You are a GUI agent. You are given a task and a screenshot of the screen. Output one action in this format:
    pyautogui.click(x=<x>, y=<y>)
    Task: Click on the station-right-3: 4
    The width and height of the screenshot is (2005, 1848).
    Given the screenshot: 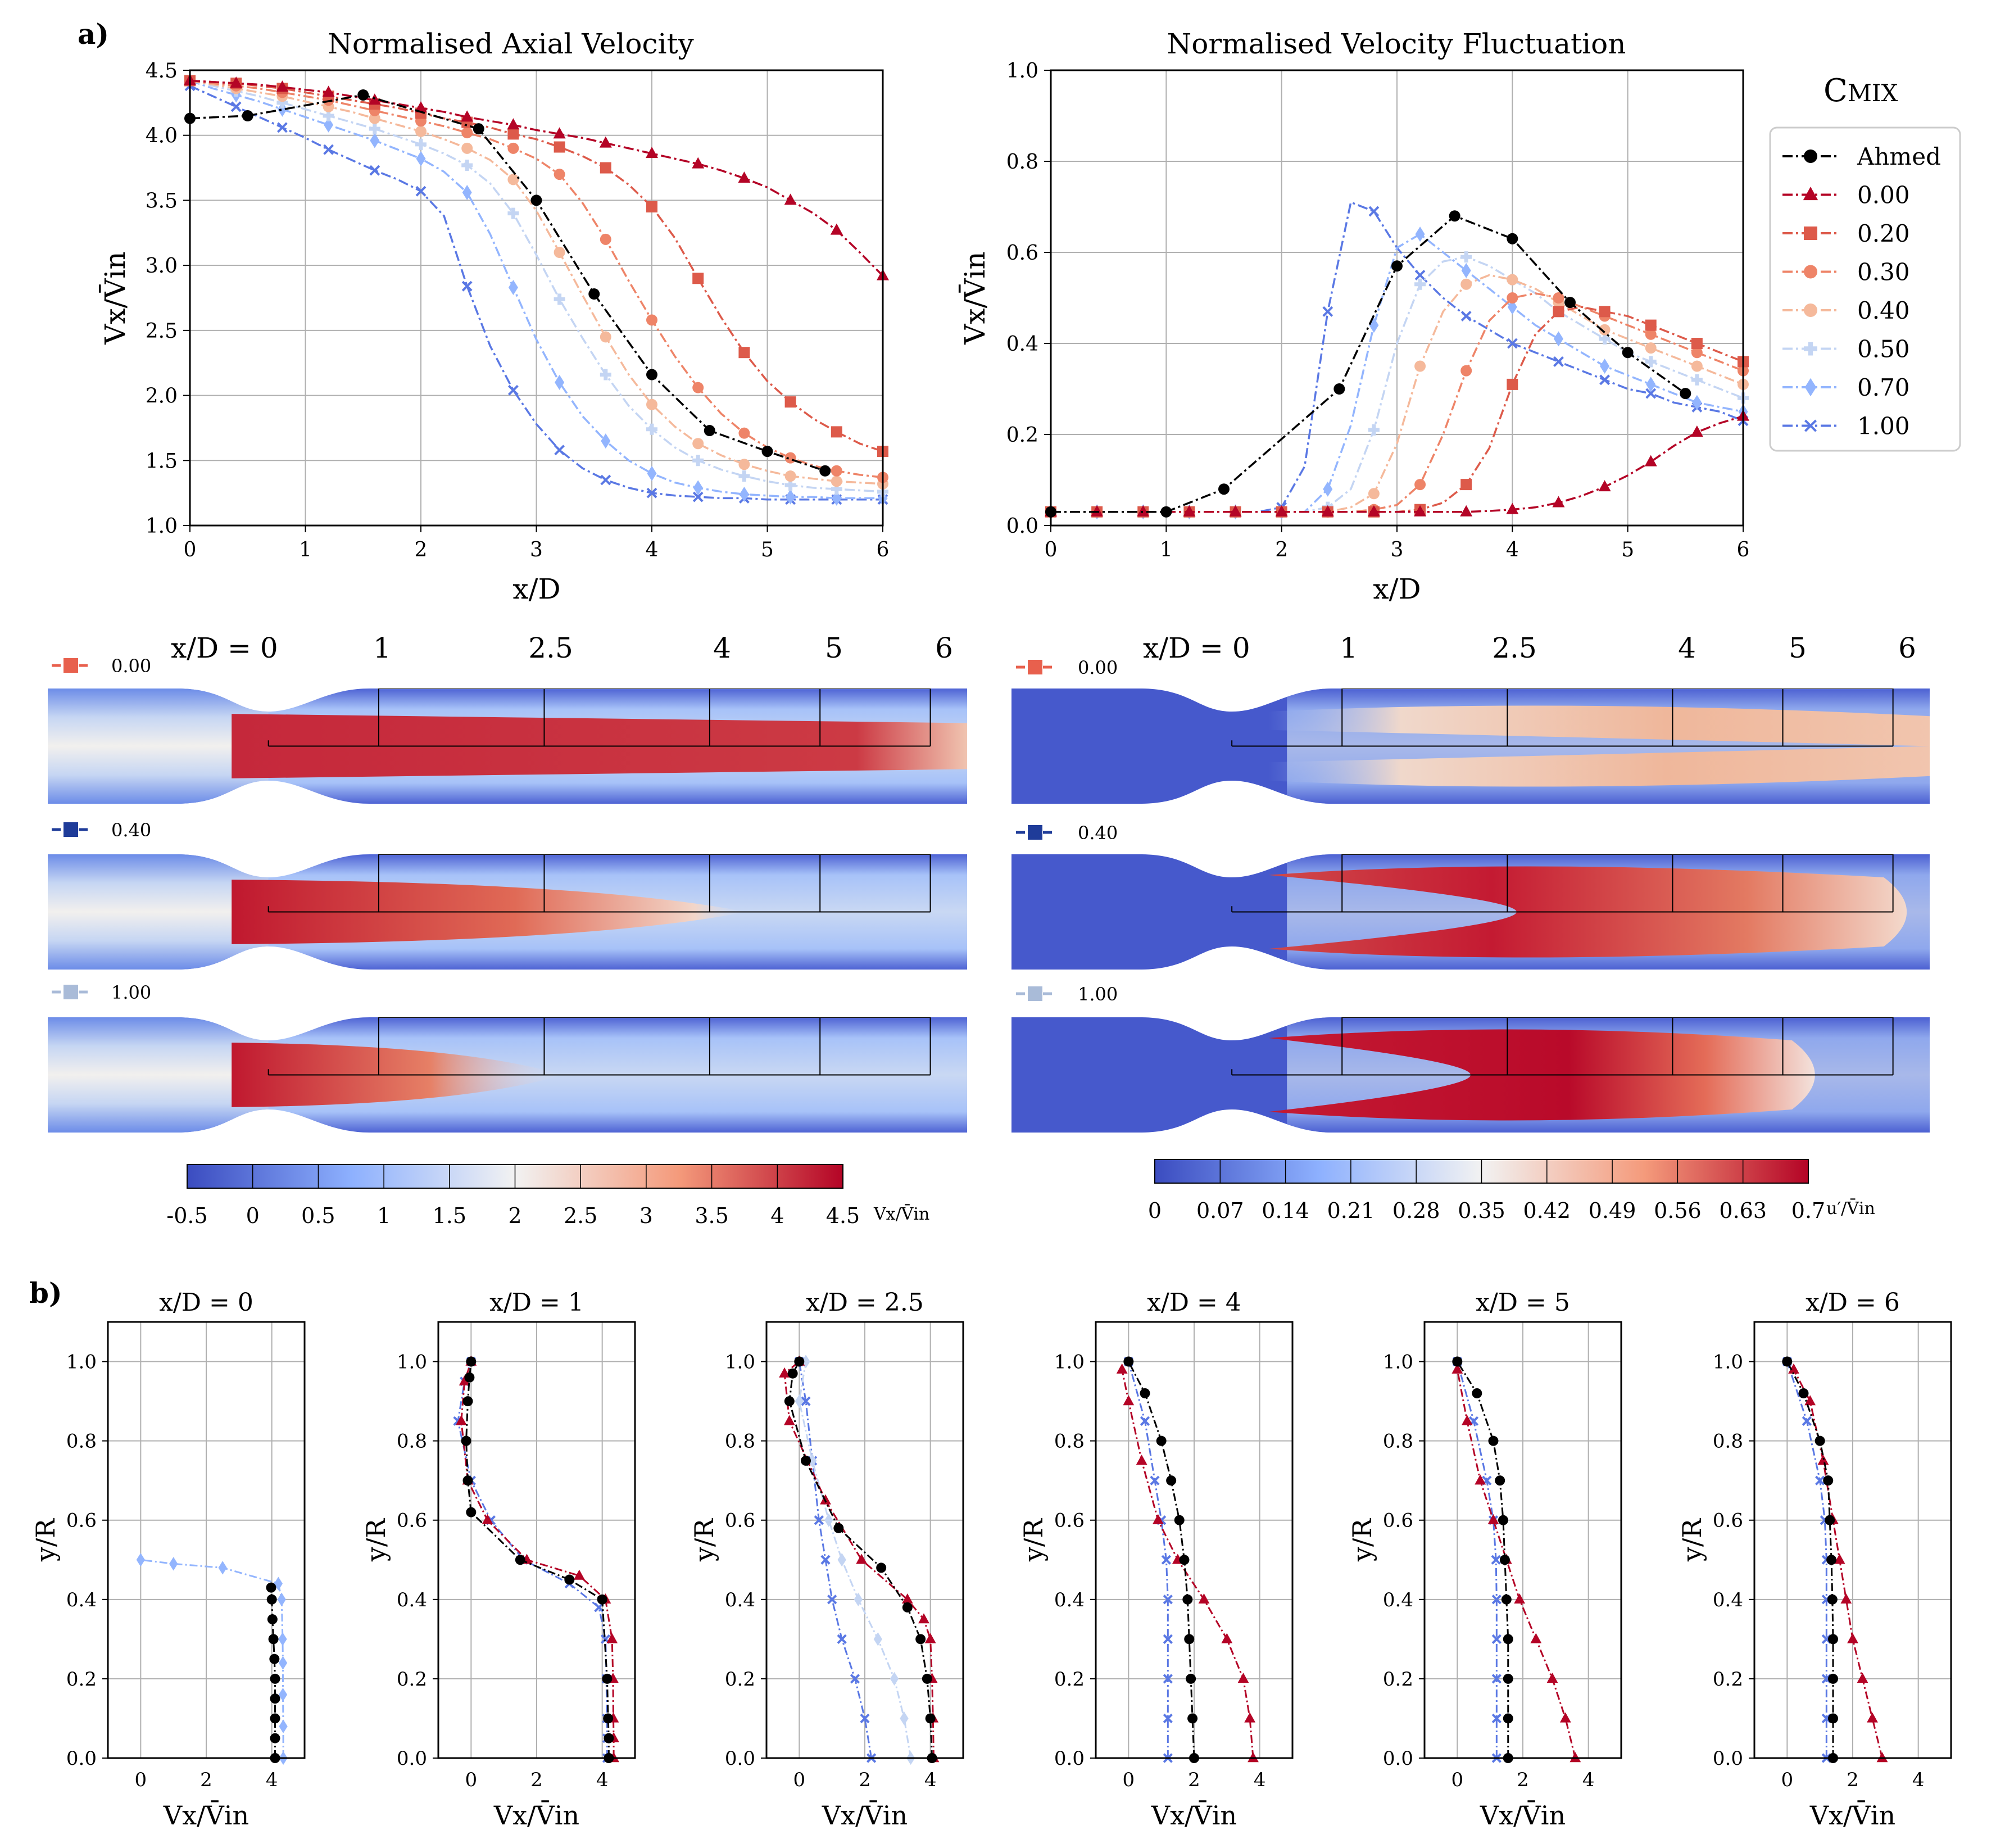 What is the action you would take?
    pyautogui.click(x=1687, y=648)
    